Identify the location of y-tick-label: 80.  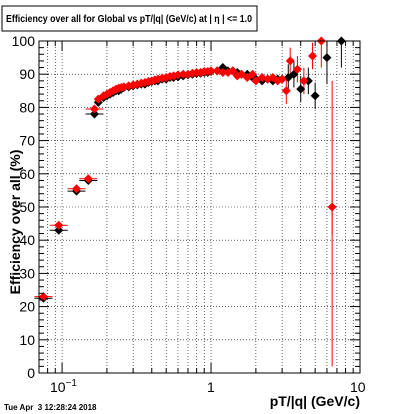
(27, 107).